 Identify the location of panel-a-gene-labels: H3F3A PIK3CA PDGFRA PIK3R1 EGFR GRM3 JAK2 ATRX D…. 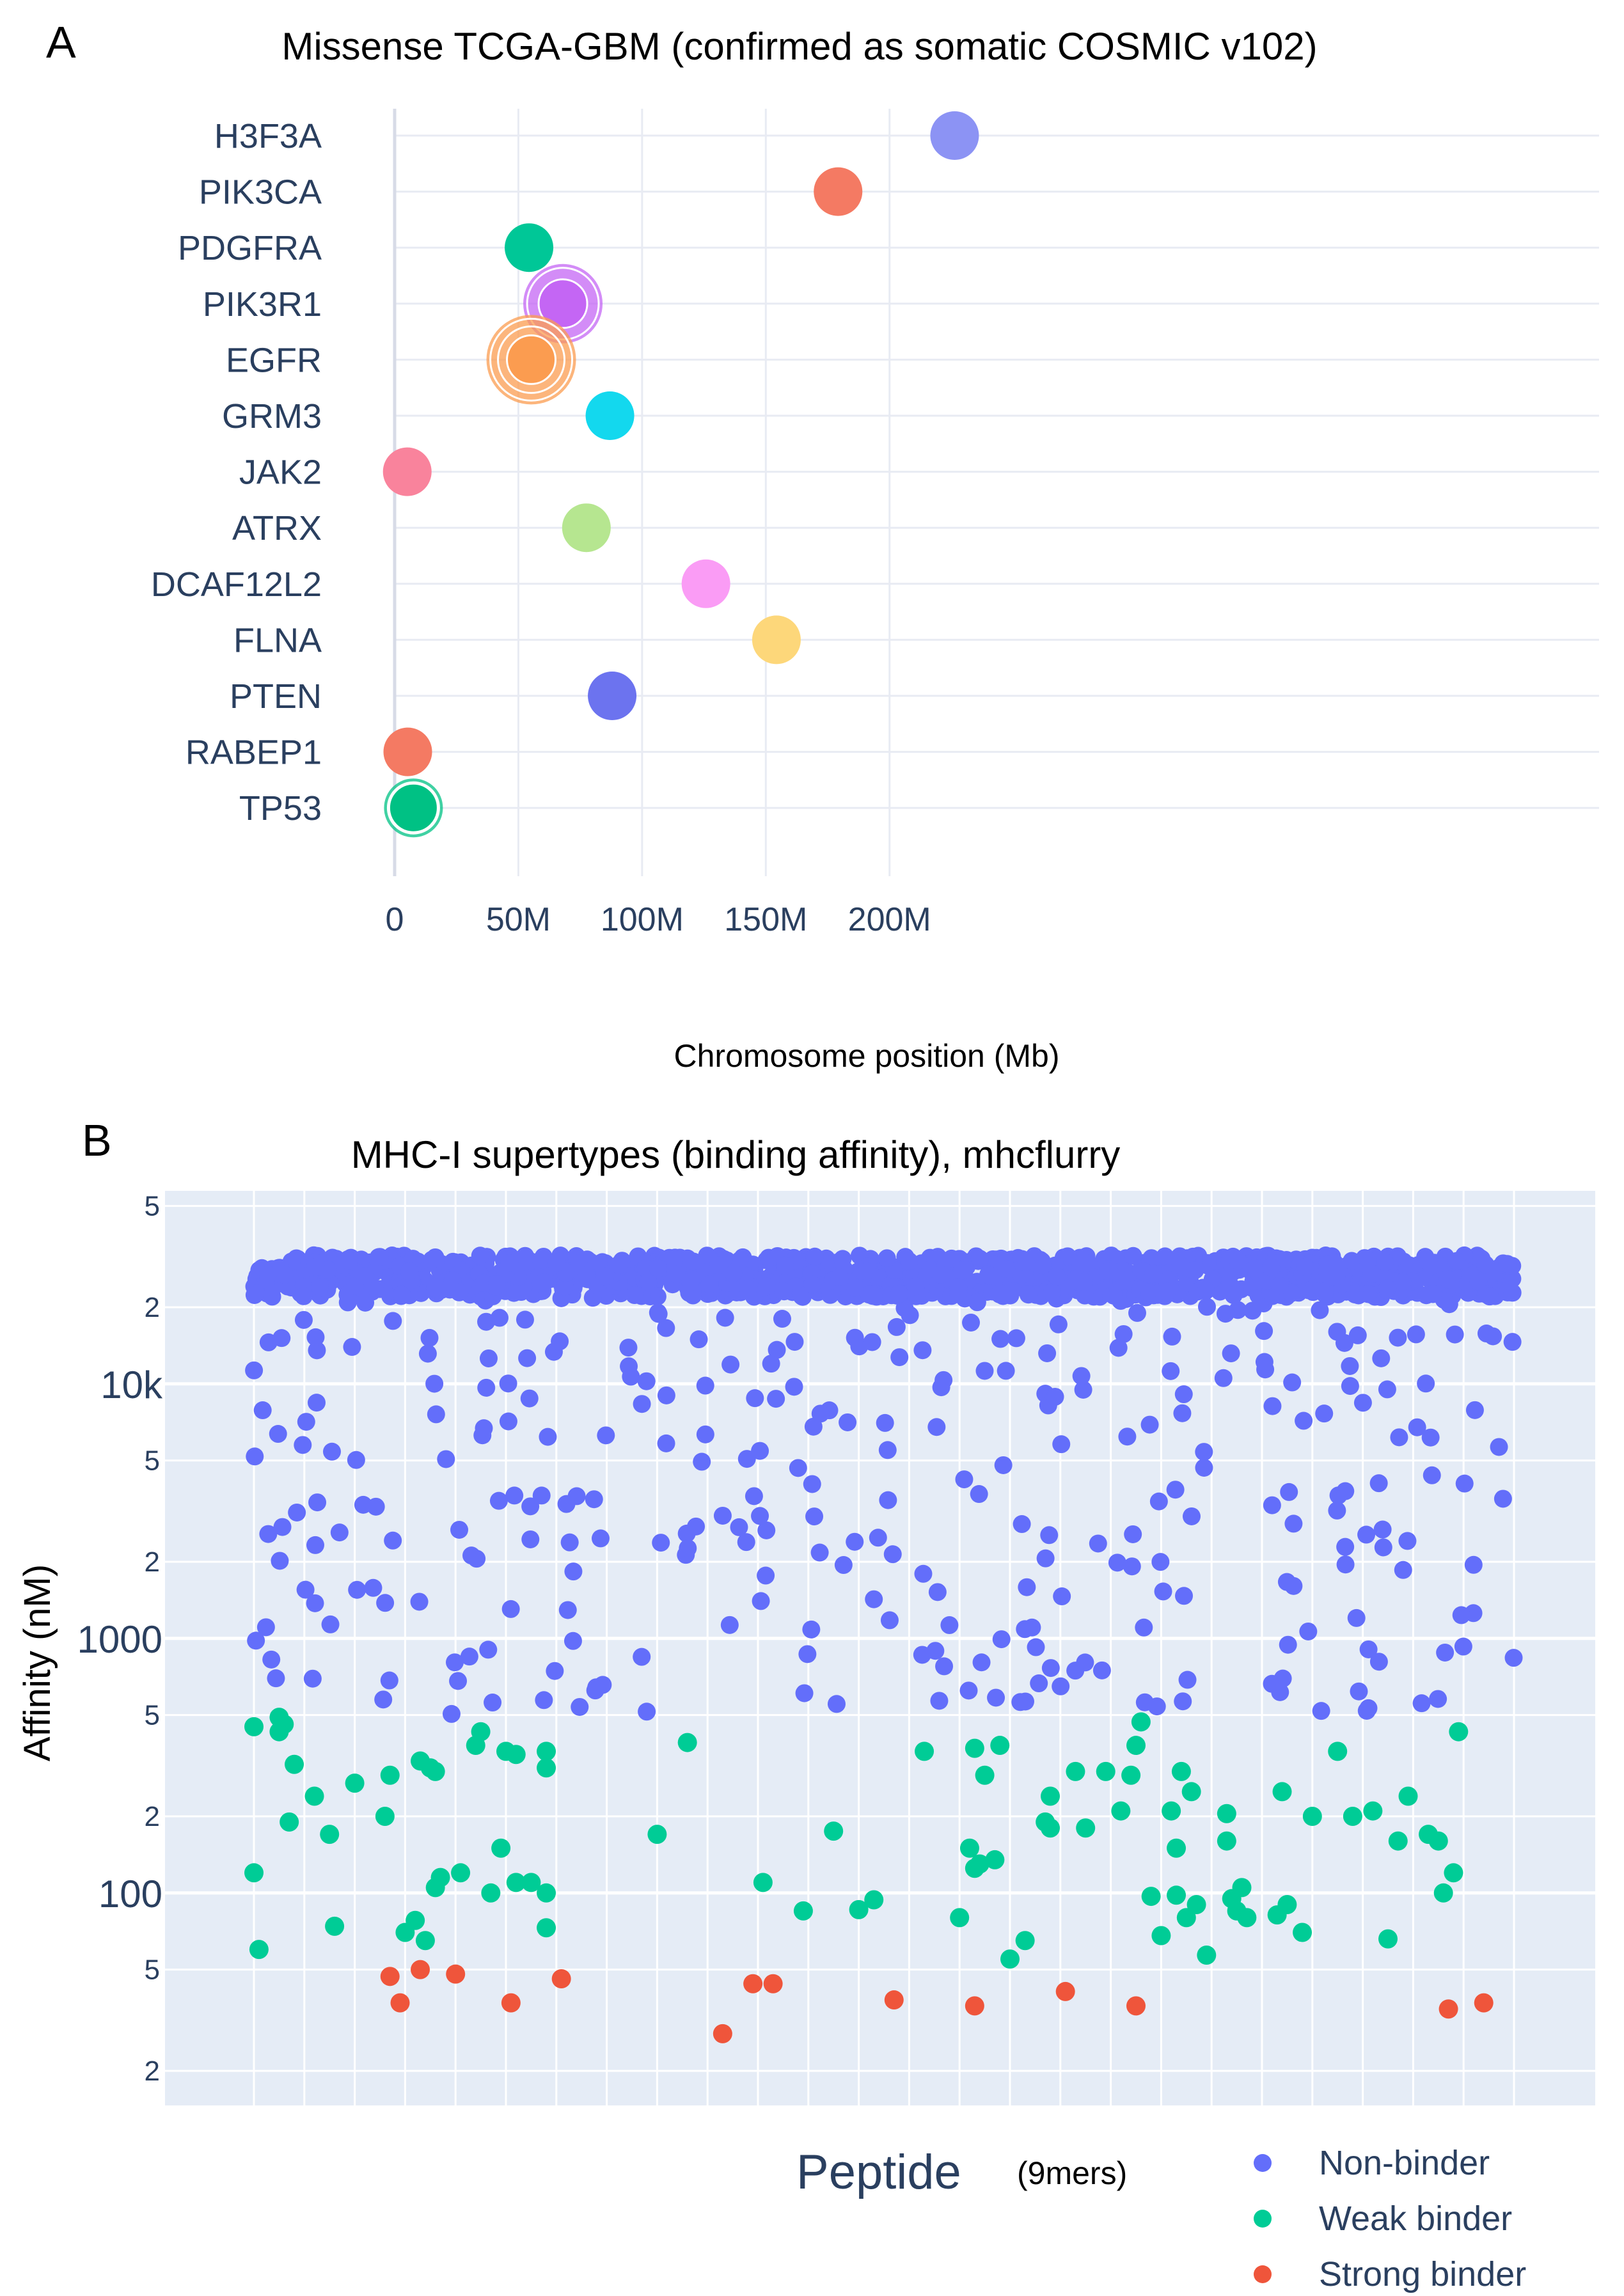
(236, 472).